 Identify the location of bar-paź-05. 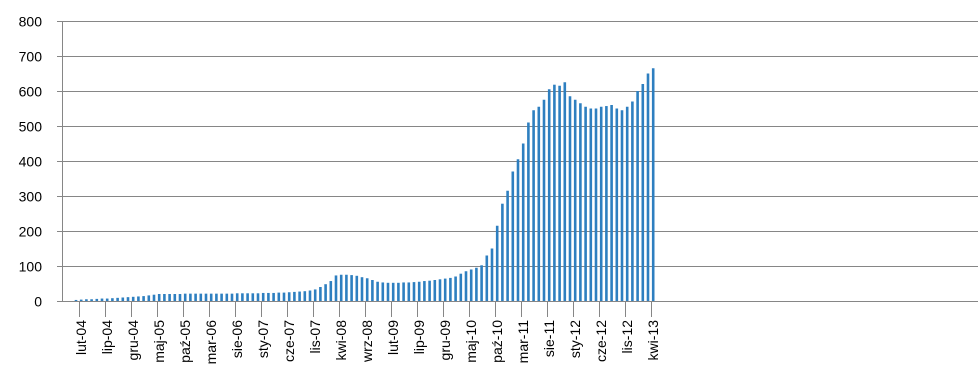
(185, 297).